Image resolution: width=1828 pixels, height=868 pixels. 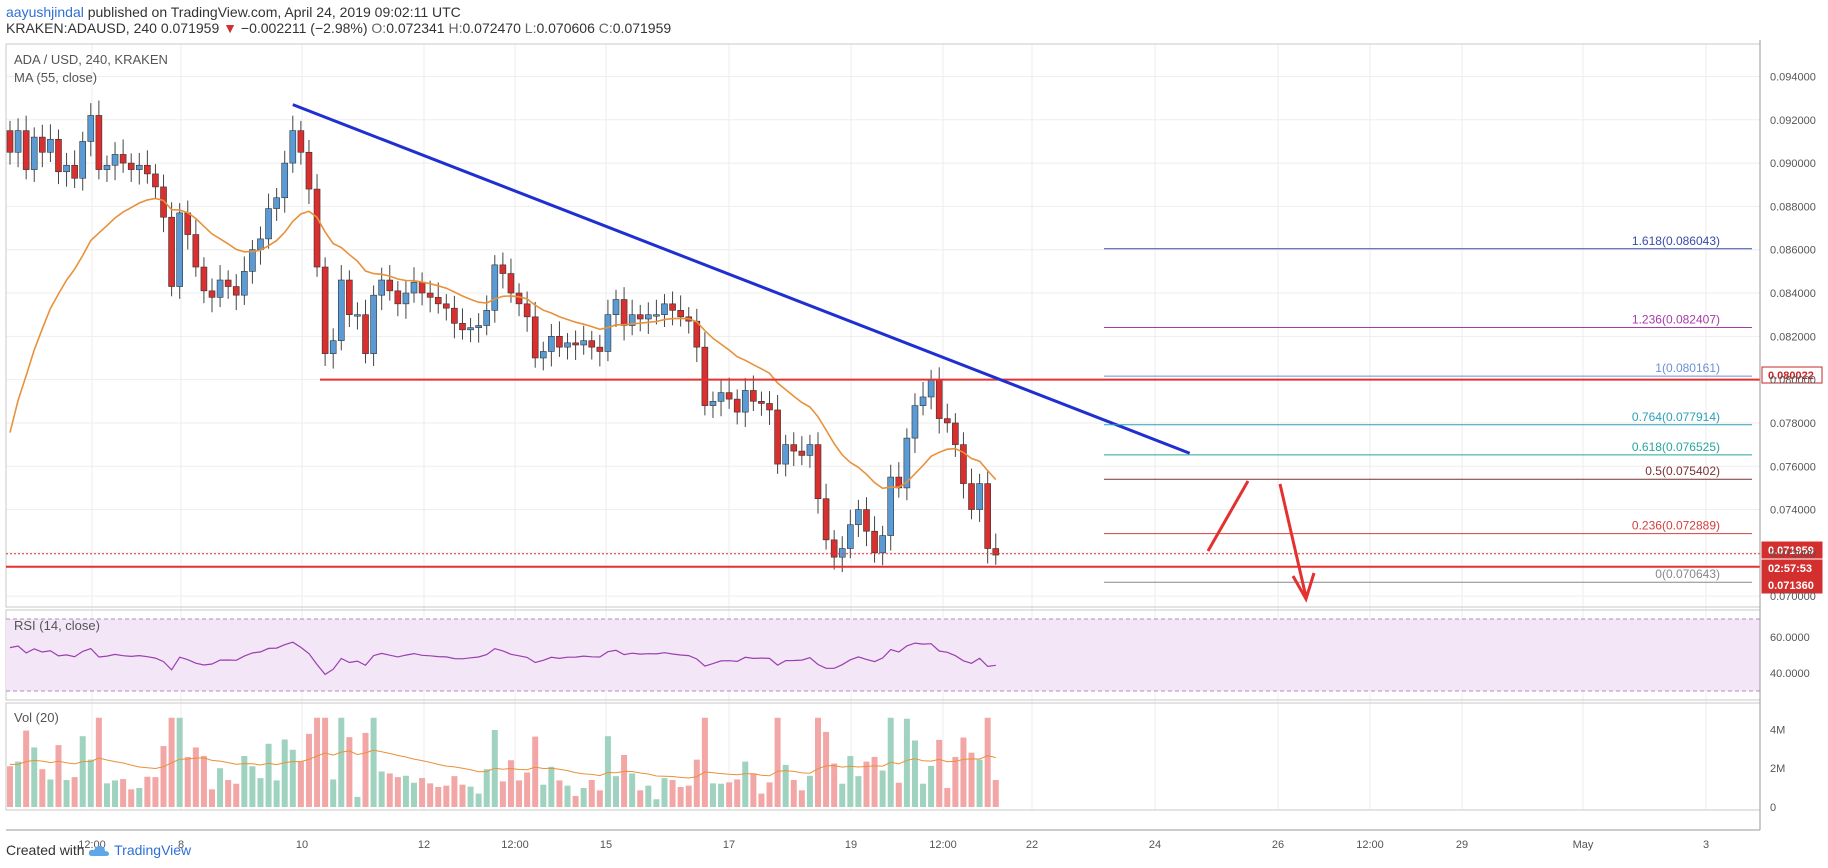 What do you see at coordinates (1793, 511) in the screenshot?
I see `price-tick-label: 0.074000` at bounding box center [1793, 511].